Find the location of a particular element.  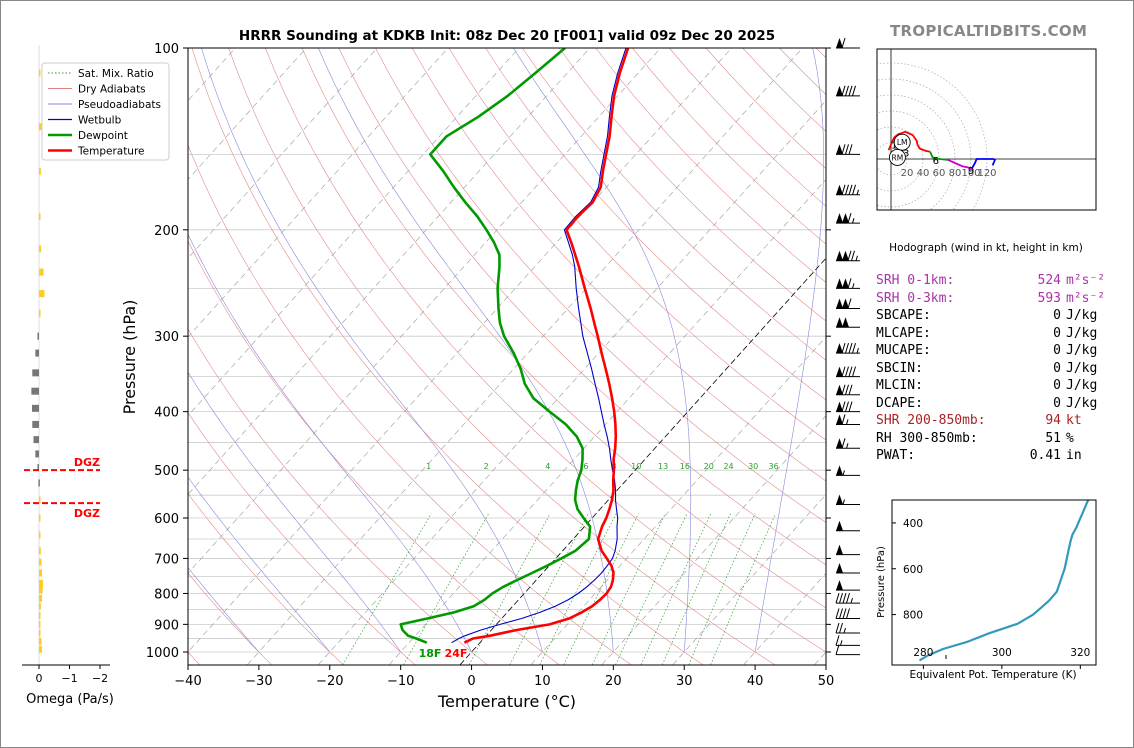

stat-label: PWAT: is located at coordinates (896, 455).